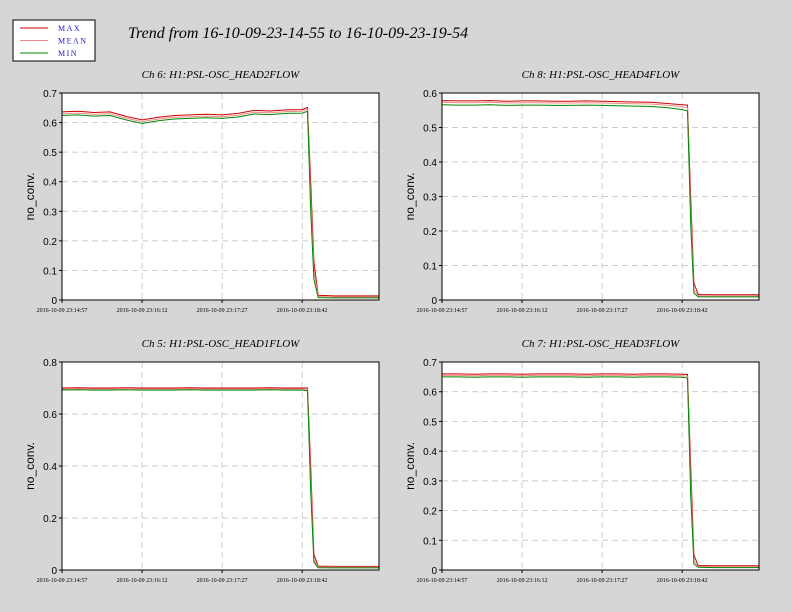  I want to click on chart-title: Ch 8: H1:PSL-OSC_HEAD4FLOW, so click(601, 75).